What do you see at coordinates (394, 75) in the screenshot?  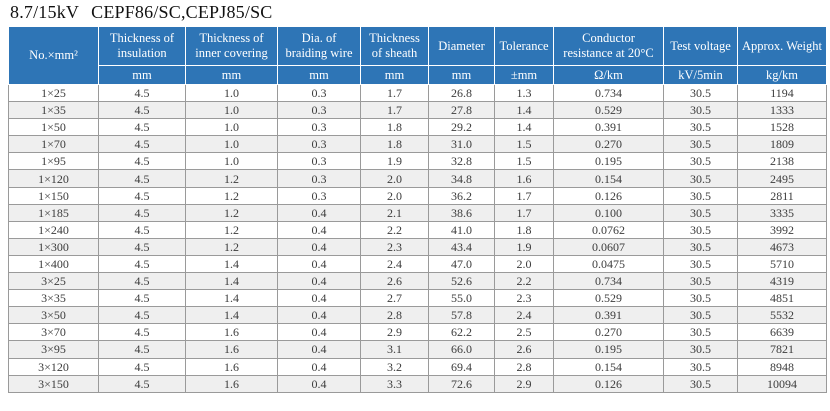 I see `unit-sheath: mm` at bounding box center [394, 75].